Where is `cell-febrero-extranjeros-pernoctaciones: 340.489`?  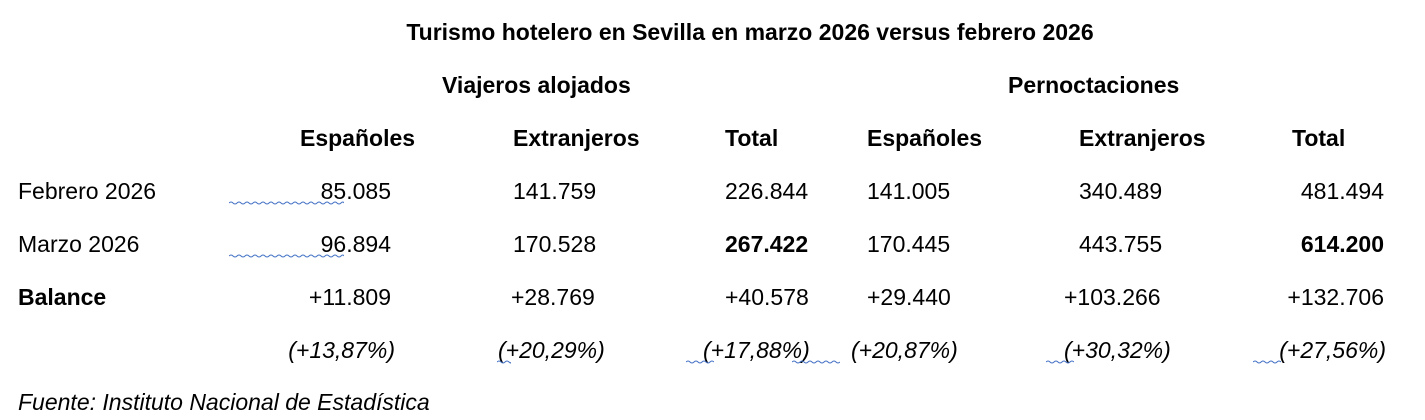 cell-febrero-extranjeros-pernoctaciones: 340.489 is located at coordinates (1121, 191).